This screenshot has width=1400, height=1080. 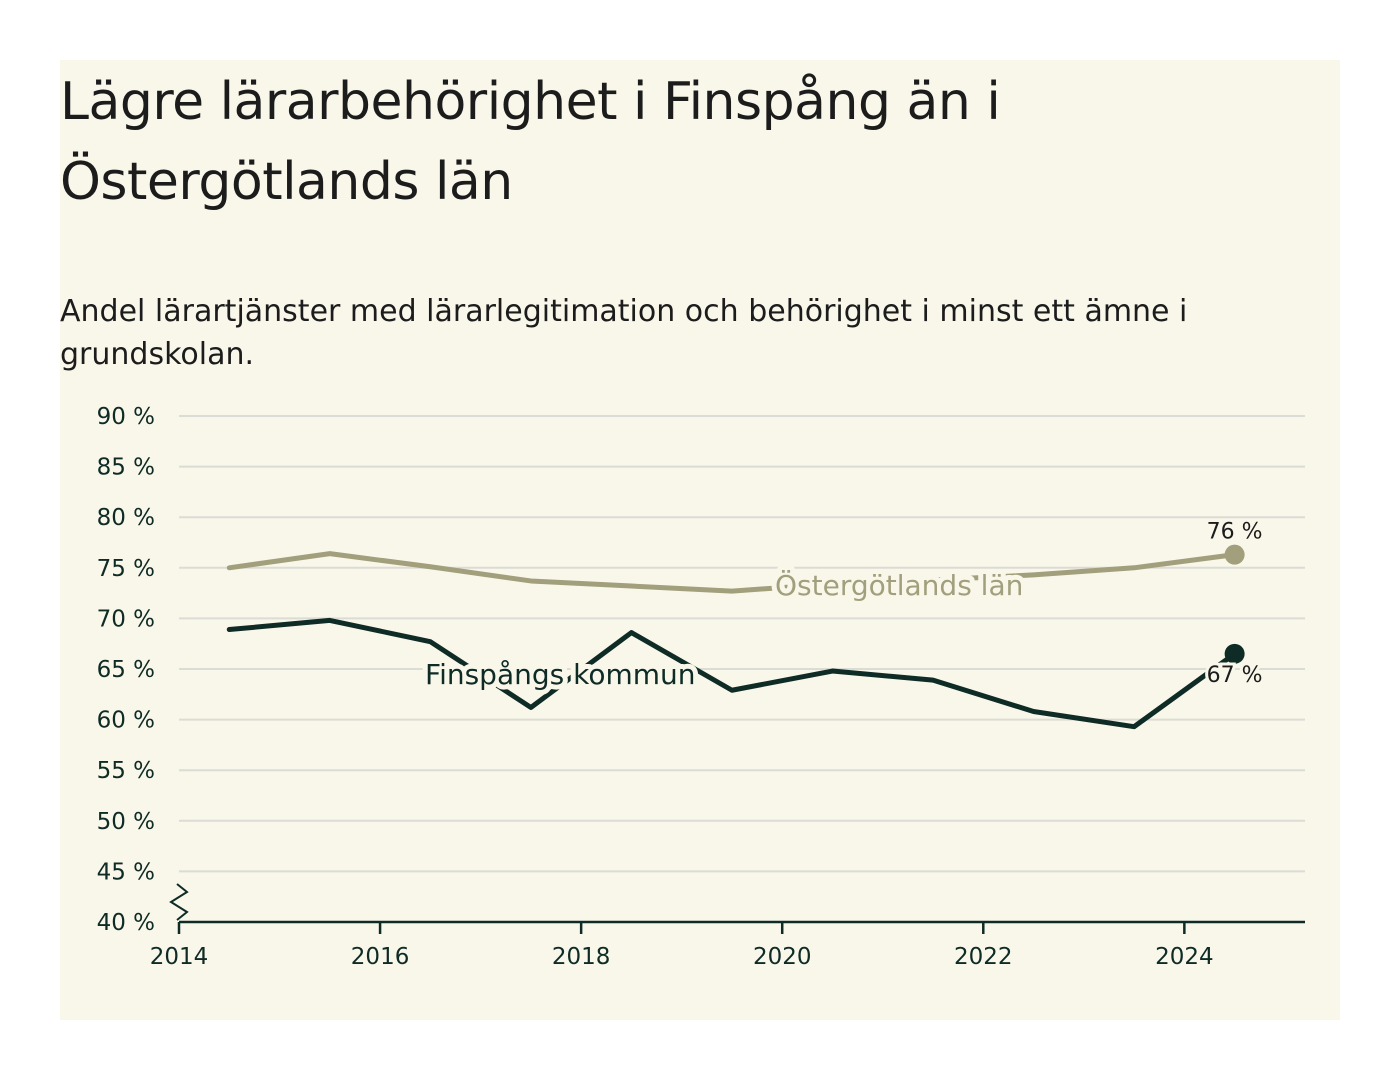 I want to click on x-tick-label: 2024, so click(x=1184, y=957).